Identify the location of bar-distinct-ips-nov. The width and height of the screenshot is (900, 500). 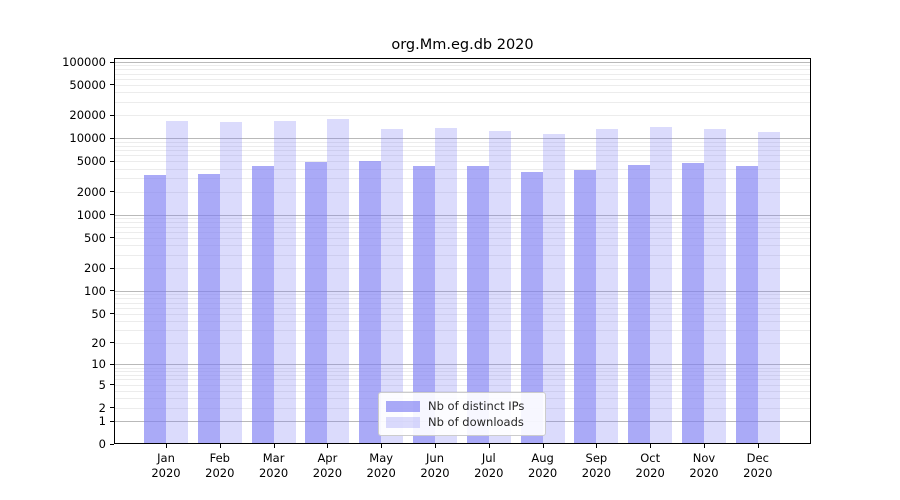
(693, 303).